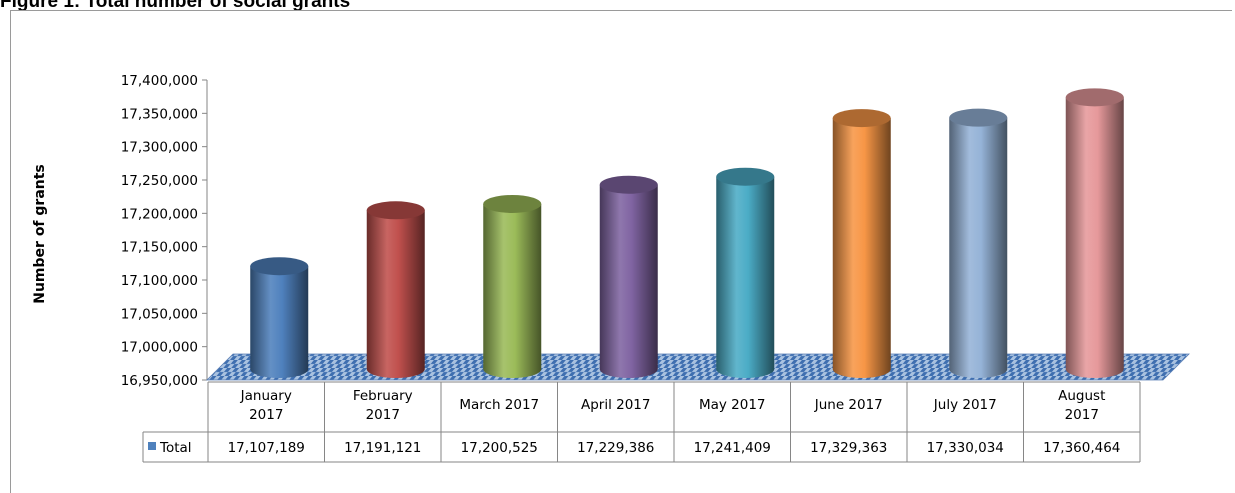 Image resolution: width=1235 pixels, height=493 pixels. I want to click on data-label: 17,329,363, so click(848, 448).